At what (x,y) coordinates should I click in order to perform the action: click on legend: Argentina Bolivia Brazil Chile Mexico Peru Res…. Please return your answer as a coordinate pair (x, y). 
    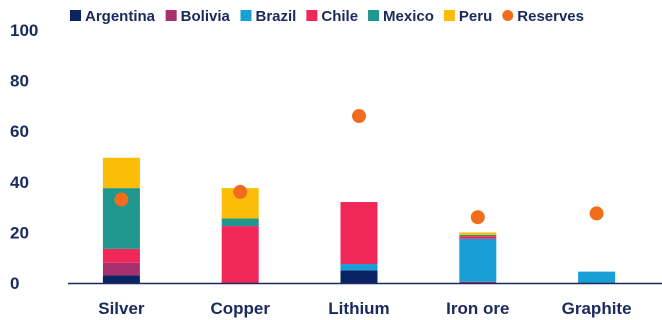
    Looking at the image, I should click on (327, 16).